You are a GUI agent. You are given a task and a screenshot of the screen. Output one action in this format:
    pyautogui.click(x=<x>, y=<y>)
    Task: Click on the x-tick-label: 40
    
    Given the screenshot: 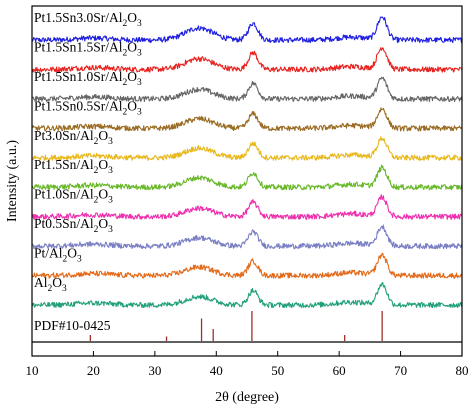 What is the action you would take?
    pyautogui.click(x=216, y=370)
    